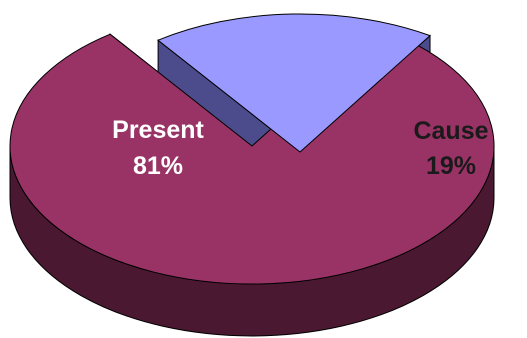 This screenshot has width=527, height=338. Describe the element at coordinates (300, 148) in the screenshot. I see `slice-labels: Present 81% Cause 19%` at that location.